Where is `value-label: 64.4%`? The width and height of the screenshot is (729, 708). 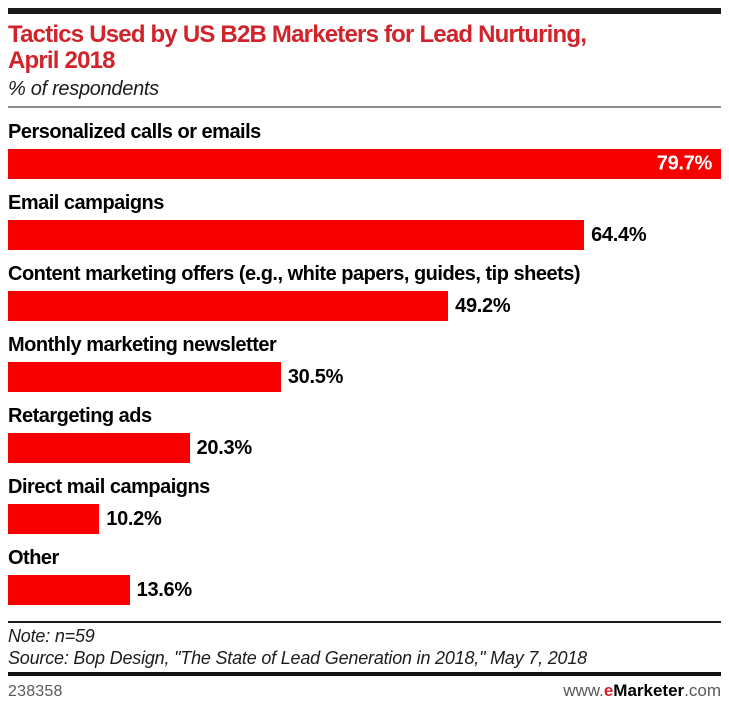 value-label: 64.4% is located at coordinates (619, 234).